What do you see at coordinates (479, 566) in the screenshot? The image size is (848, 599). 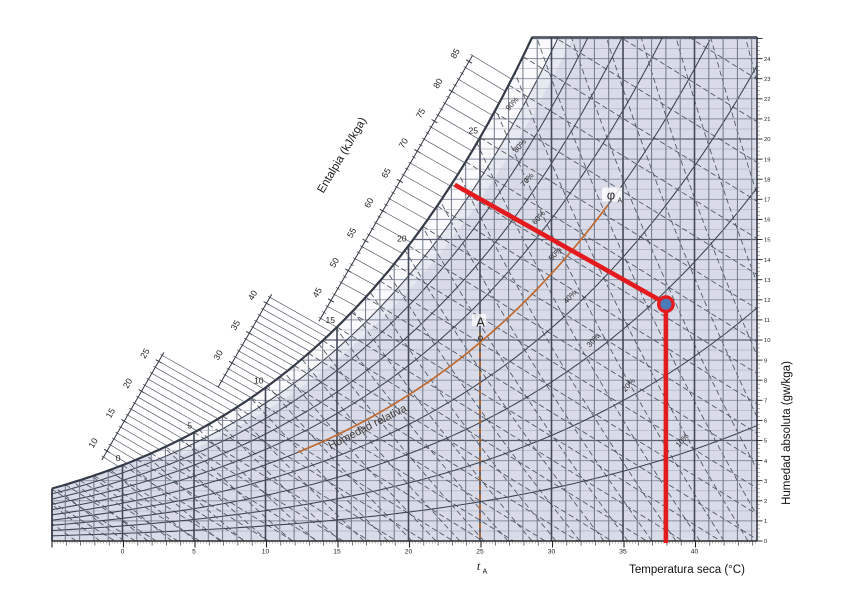 I see `svg-text: t` at bounding box center [479, 566].